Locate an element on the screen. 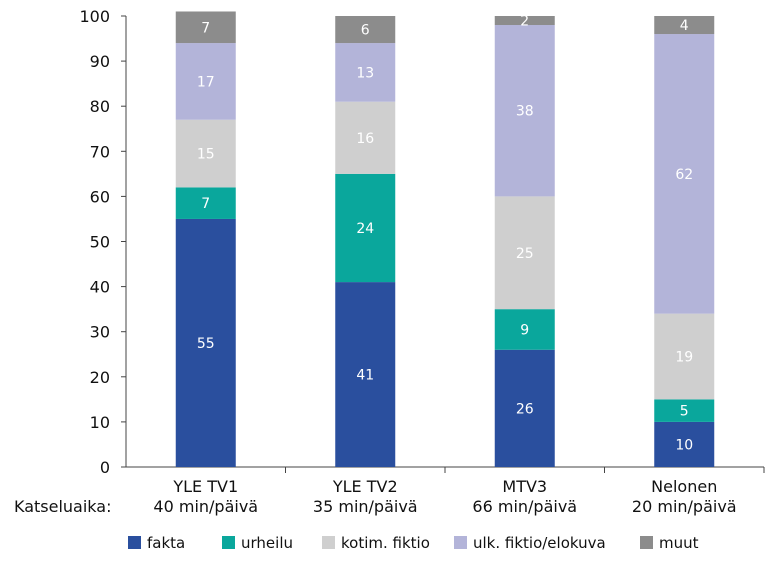 This screenshot has width=782, height=566. data-label: 55 is located at coordinates (206, 344).